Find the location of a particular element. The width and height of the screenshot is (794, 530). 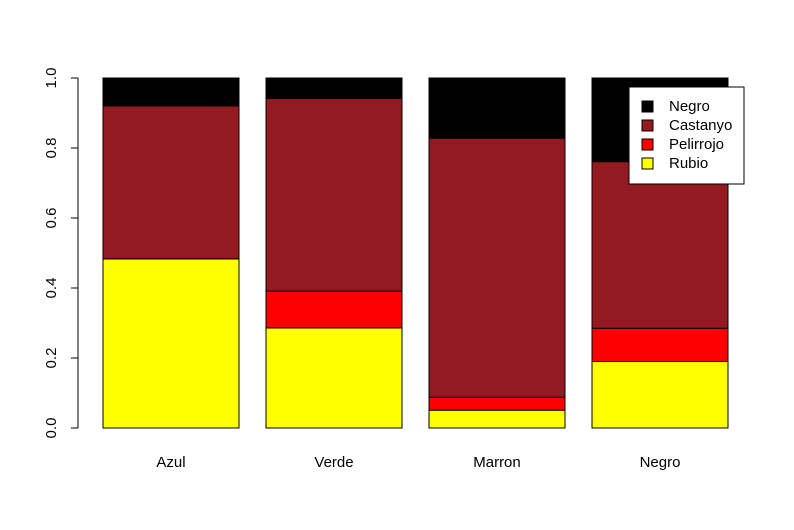

legend-swatch-negro is located at coordinates (647, 106).